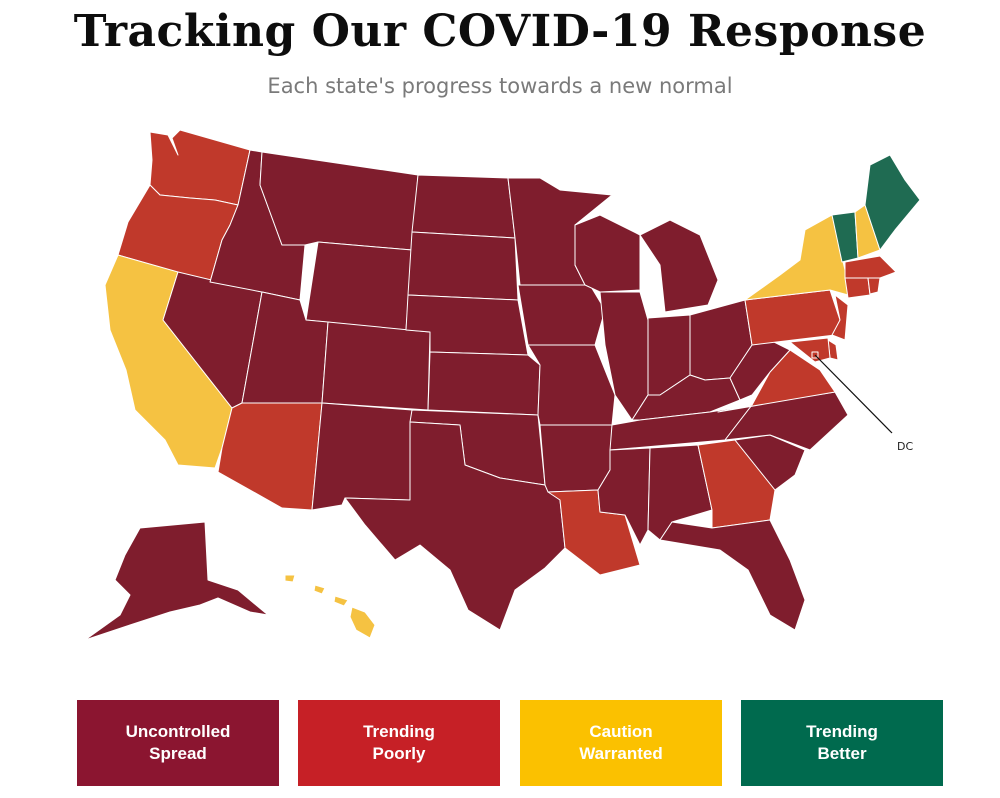  Describe the element at coordinates (607, 253) in the screenshot. I see `state-WI` at that location.